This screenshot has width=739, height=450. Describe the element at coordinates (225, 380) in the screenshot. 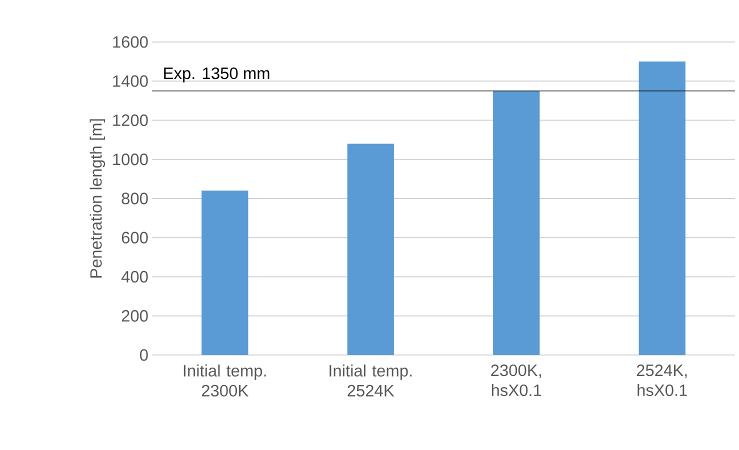

I see `x-tick-label: Initial temp. 2300K` at that location.